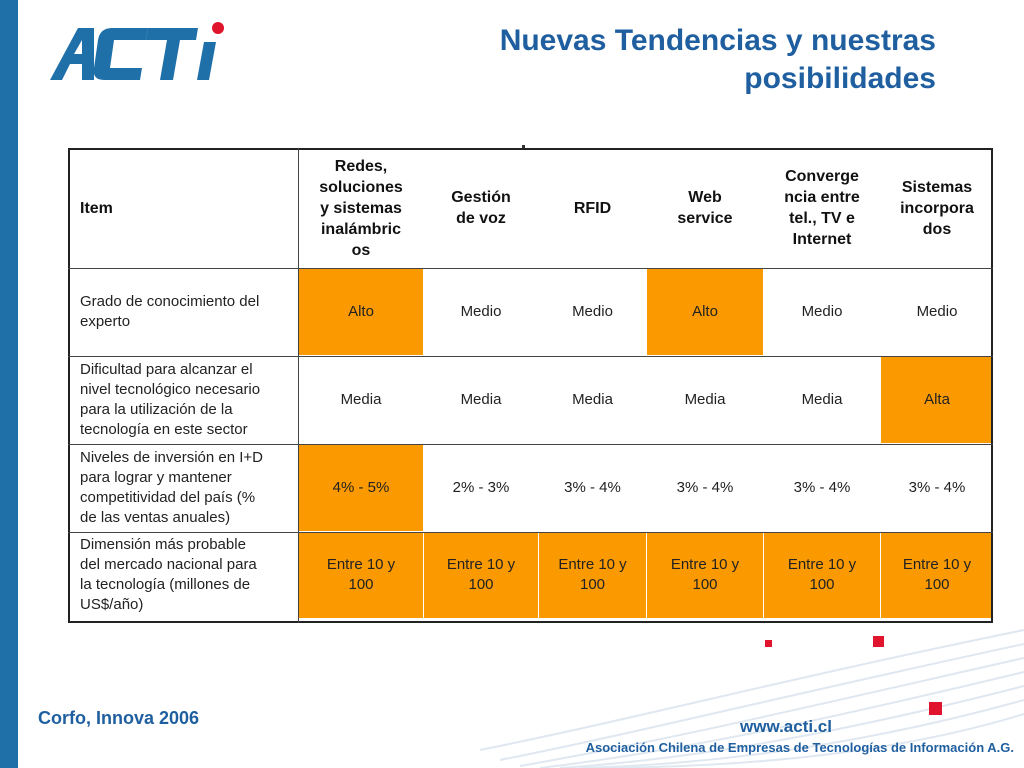 This screenshot has width=1024, height=768. I want to click on header-item: Item, so click(183, 208).